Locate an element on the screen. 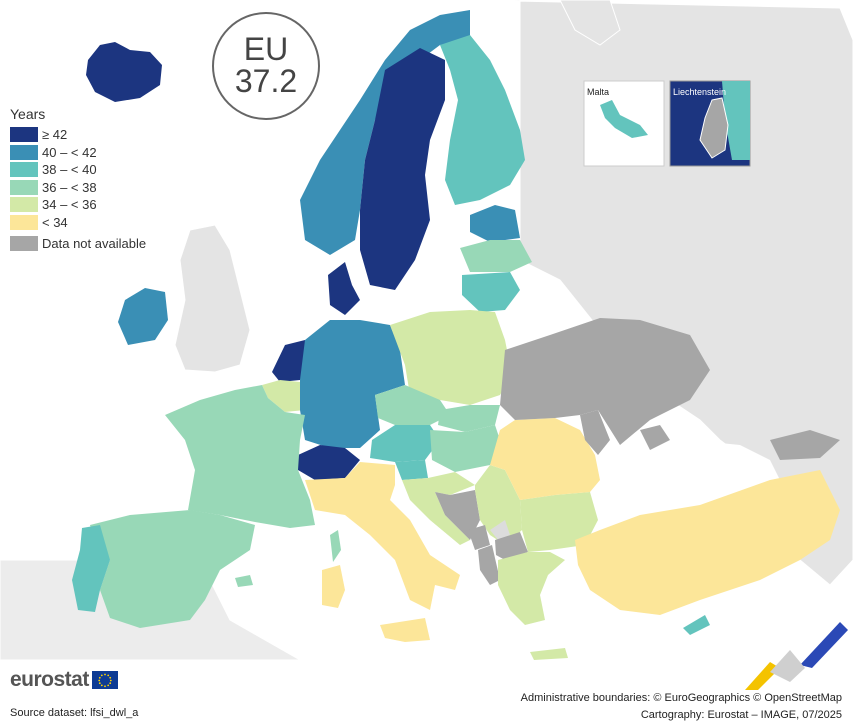  region-czechia is located at coordinates (412, 405).